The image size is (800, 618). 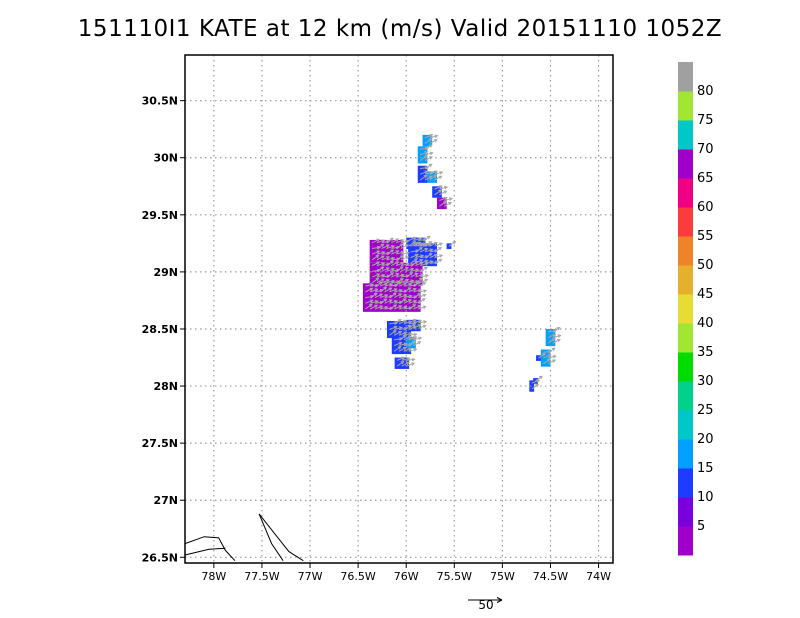 What do you see at coordinates (705, 381) in the screenshot?
I see `colorbar-label: 30` at bounding box center [705, 381].